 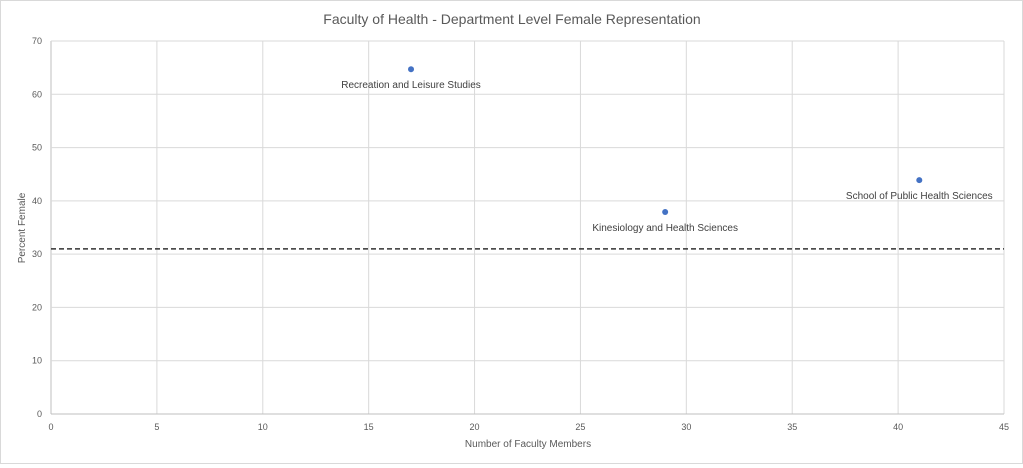 What do you see at coordinates (665, 228) in the screenshot?
I see `data-label: Kinesiology and Health Sciences` at bounding box center [665, 228].